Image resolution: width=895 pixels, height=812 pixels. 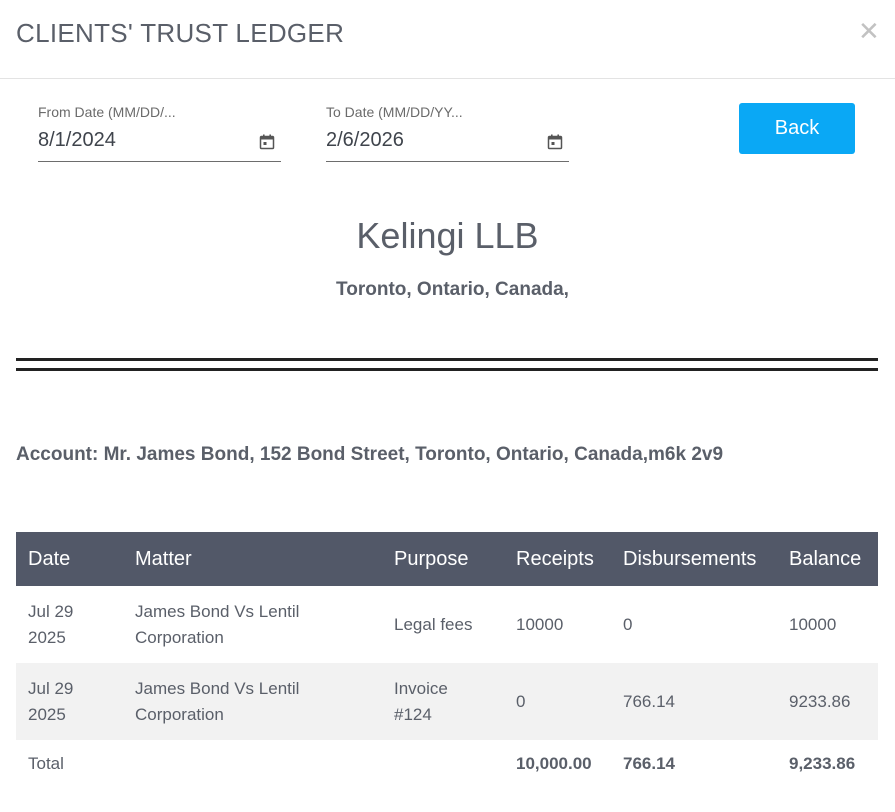 What do you see at coordinates (77, 140) in the screenshot?
I see `from-date-input: 8/1/2024` at bounding box center [77, 140].